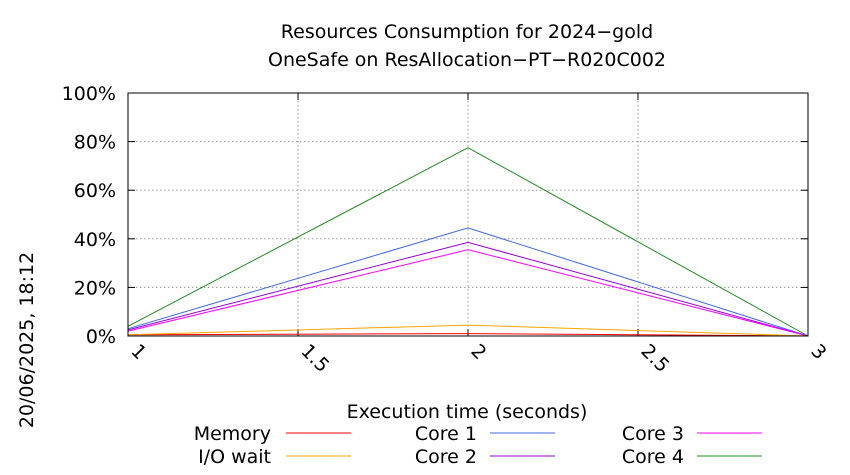 The width and height of the screenshot is (850, 475). What do you see at coordinates (95, 191) in the screenshot?
I see `y-tick-label: 60%` at bounding box center [95, 191].